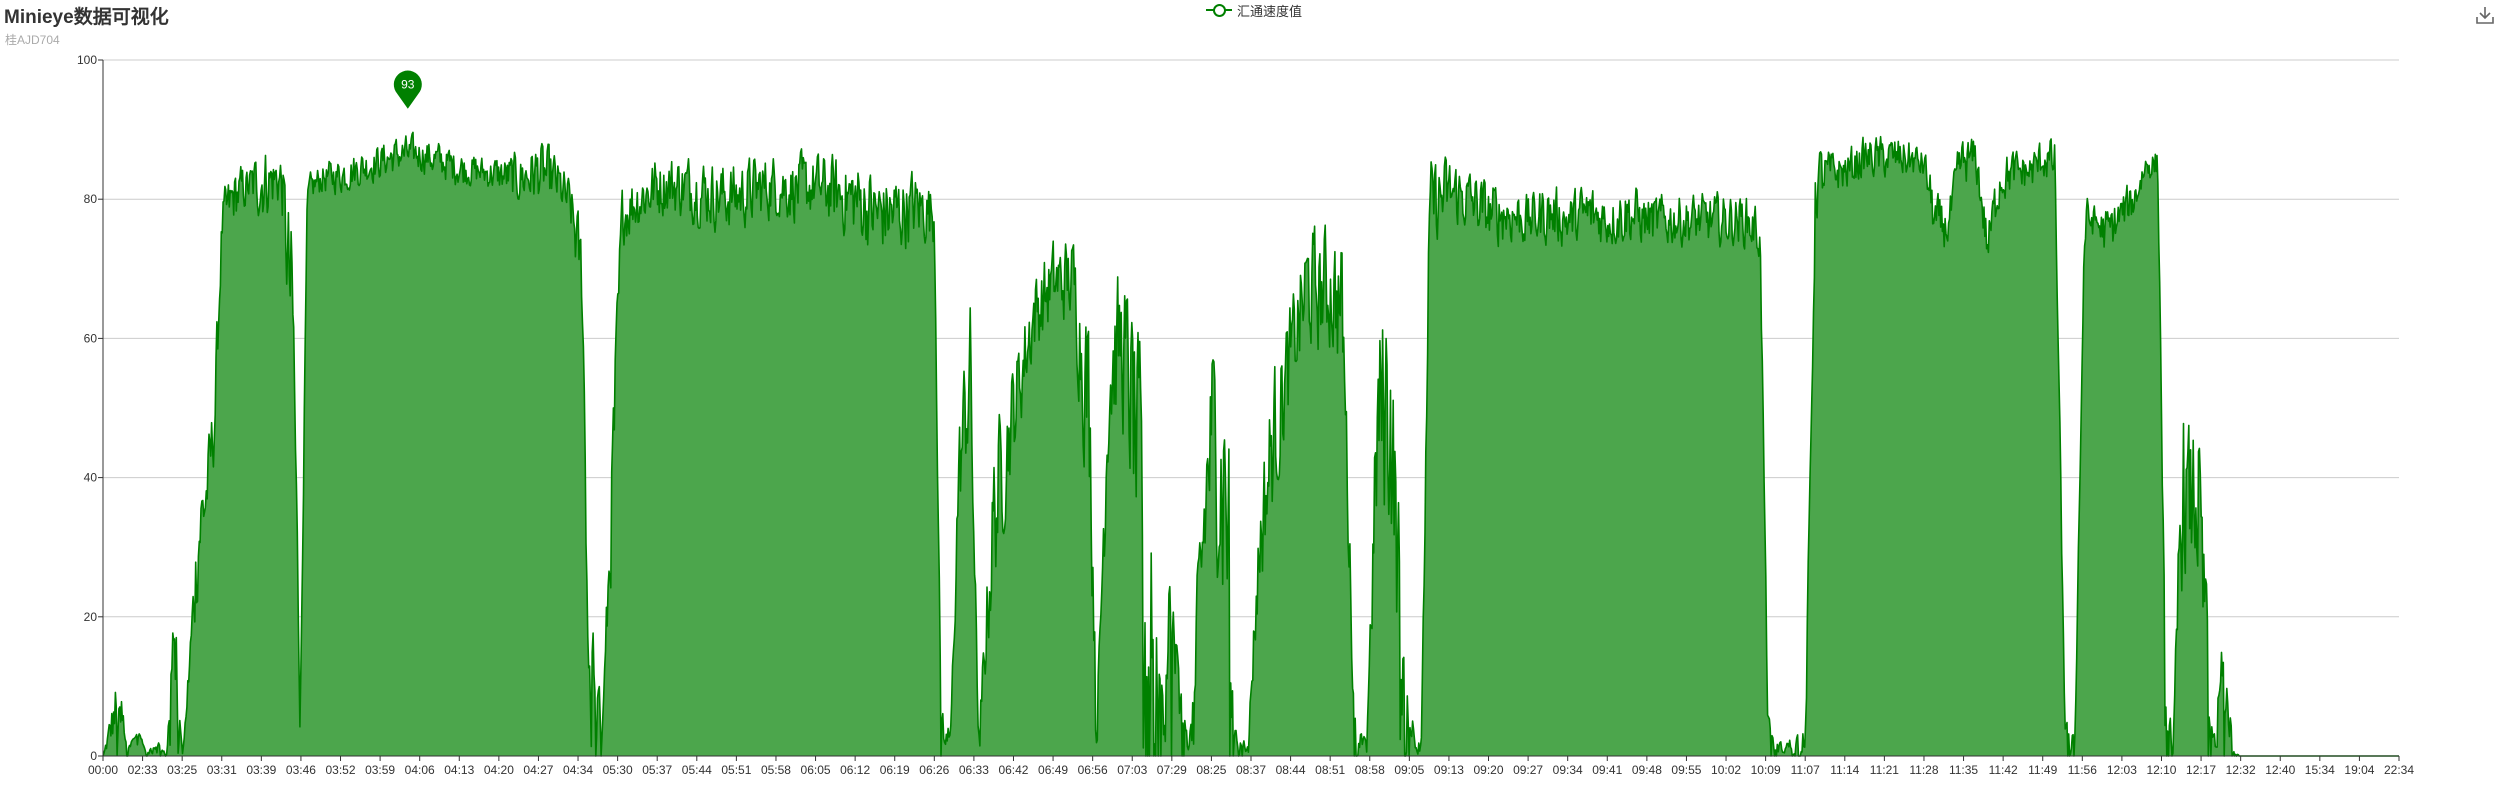 The image size is (2500, 800). What do you see at coordinates (1726, 770) in the screenshot?
I see `x-tick-label: 10:02` at bounding box center [1726, 770].